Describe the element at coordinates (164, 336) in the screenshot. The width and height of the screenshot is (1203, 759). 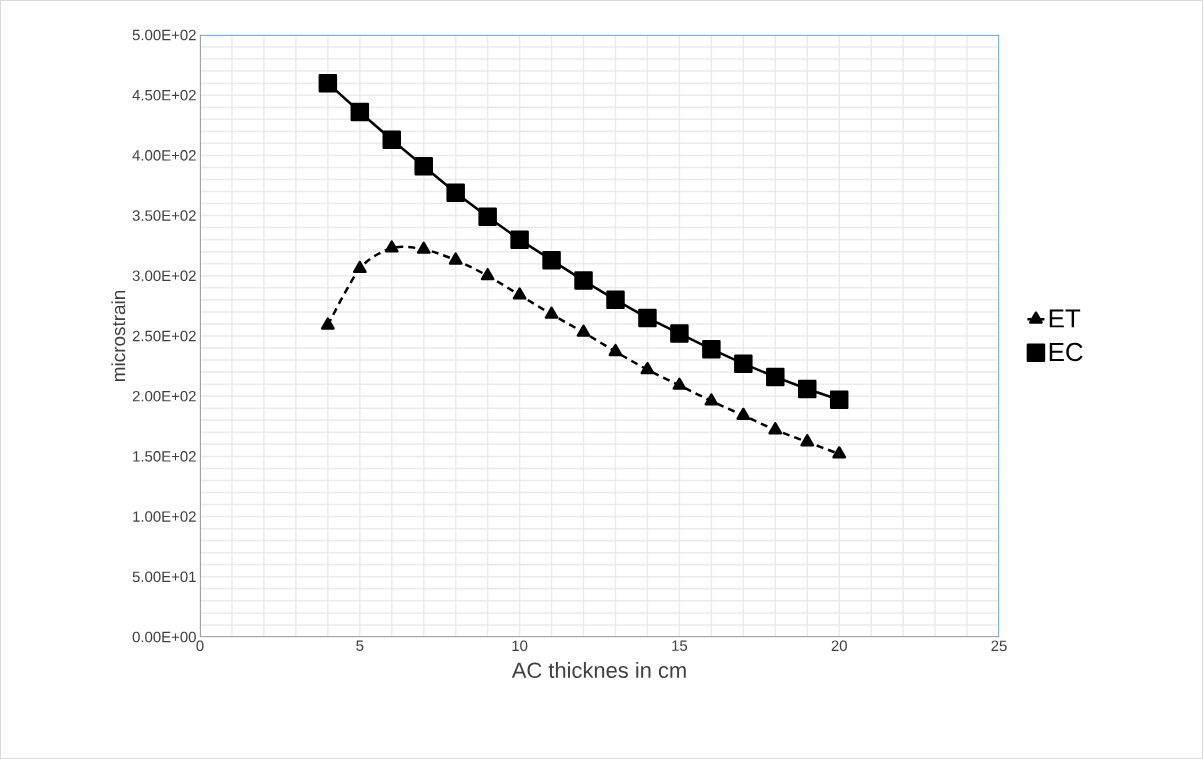
I see `y-tick-label: 2.50E+02` at that location.